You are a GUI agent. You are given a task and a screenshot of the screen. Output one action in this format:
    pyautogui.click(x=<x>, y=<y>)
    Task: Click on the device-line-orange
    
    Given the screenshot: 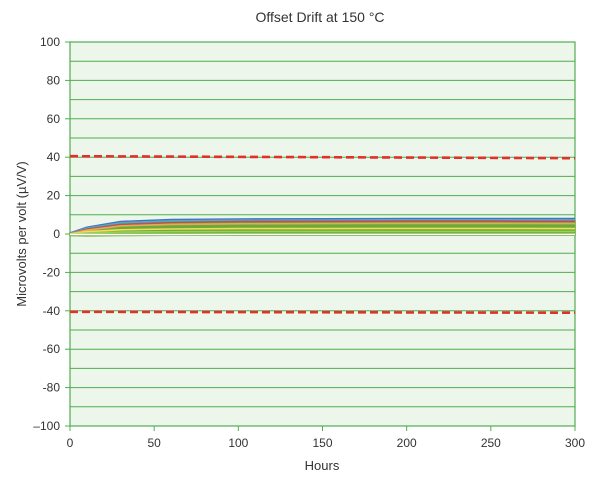 What is the action you would take?
    pyautogui.click(x=322, y=228)
    